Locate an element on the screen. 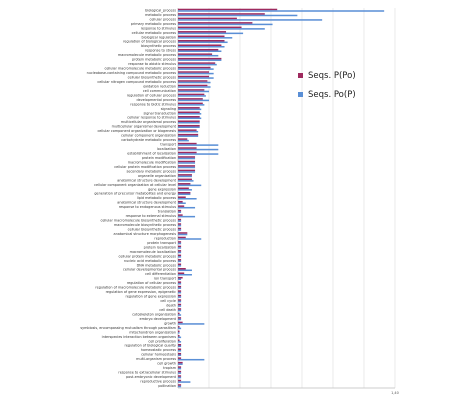  category-label: establishment of localization is located at coordinates (151, 153).